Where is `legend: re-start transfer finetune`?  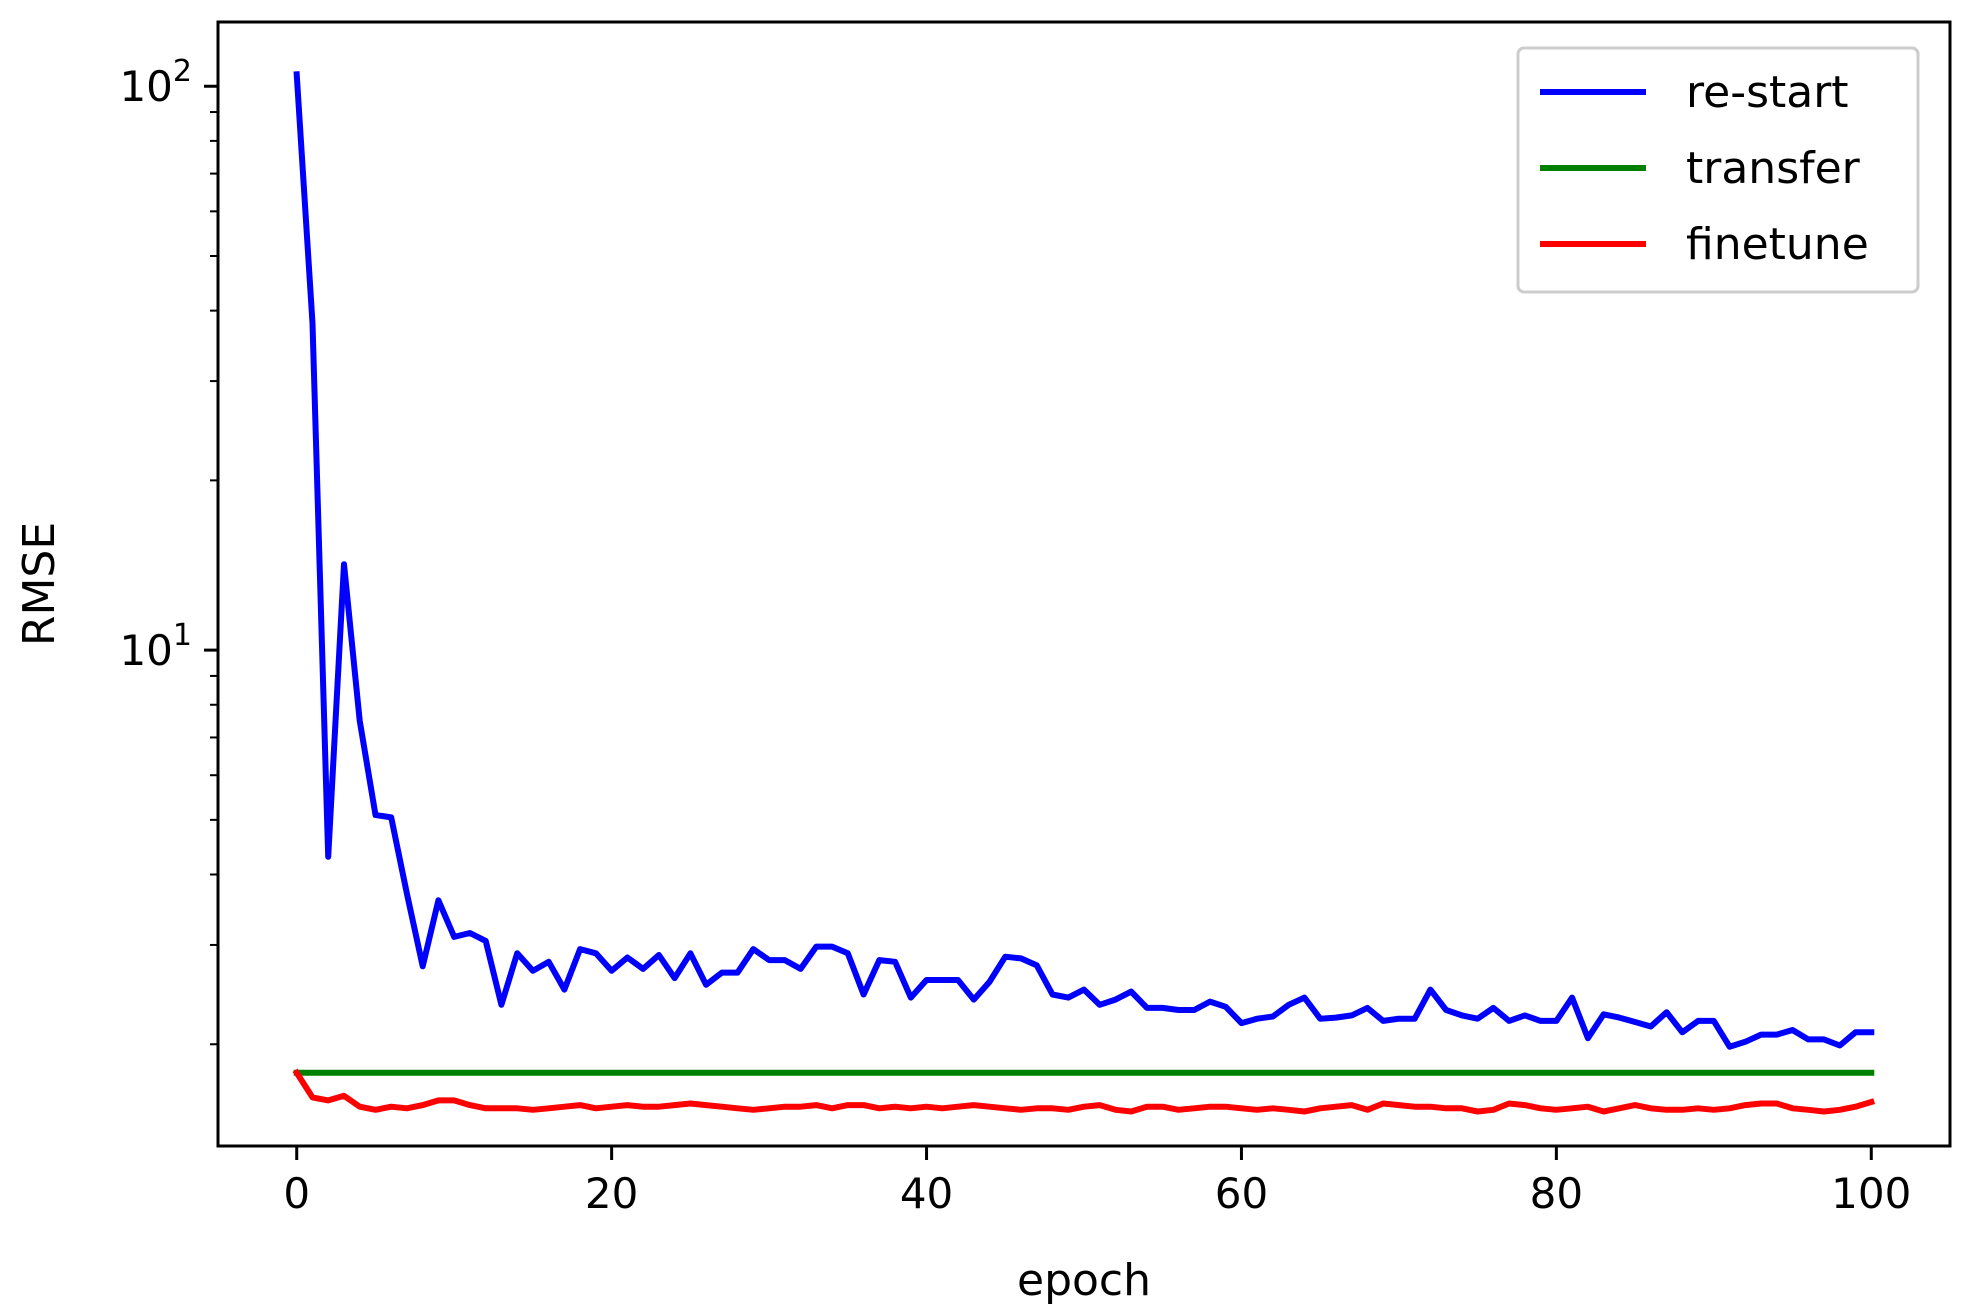 legend: re-start transfer finetune is located at coordinates (1718, 170).